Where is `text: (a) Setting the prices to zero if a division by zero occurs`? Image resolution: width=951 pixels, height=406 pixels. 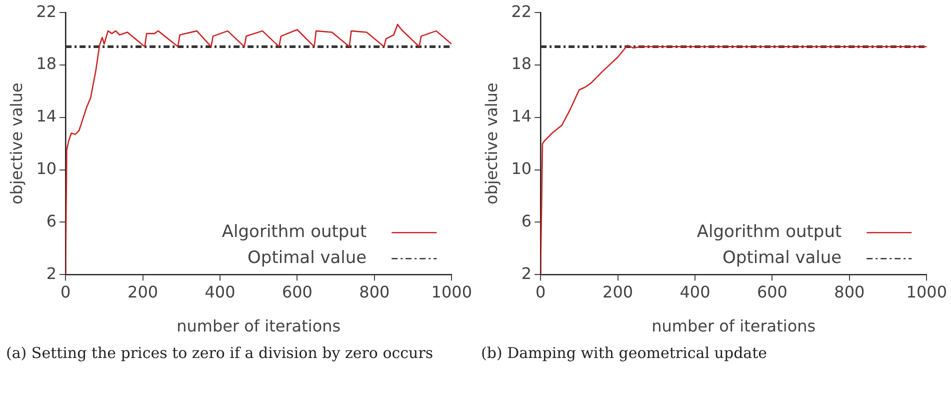 text: (a) Setting the prices to zero if a division by zero occurs is located at coordinates (220, 353).